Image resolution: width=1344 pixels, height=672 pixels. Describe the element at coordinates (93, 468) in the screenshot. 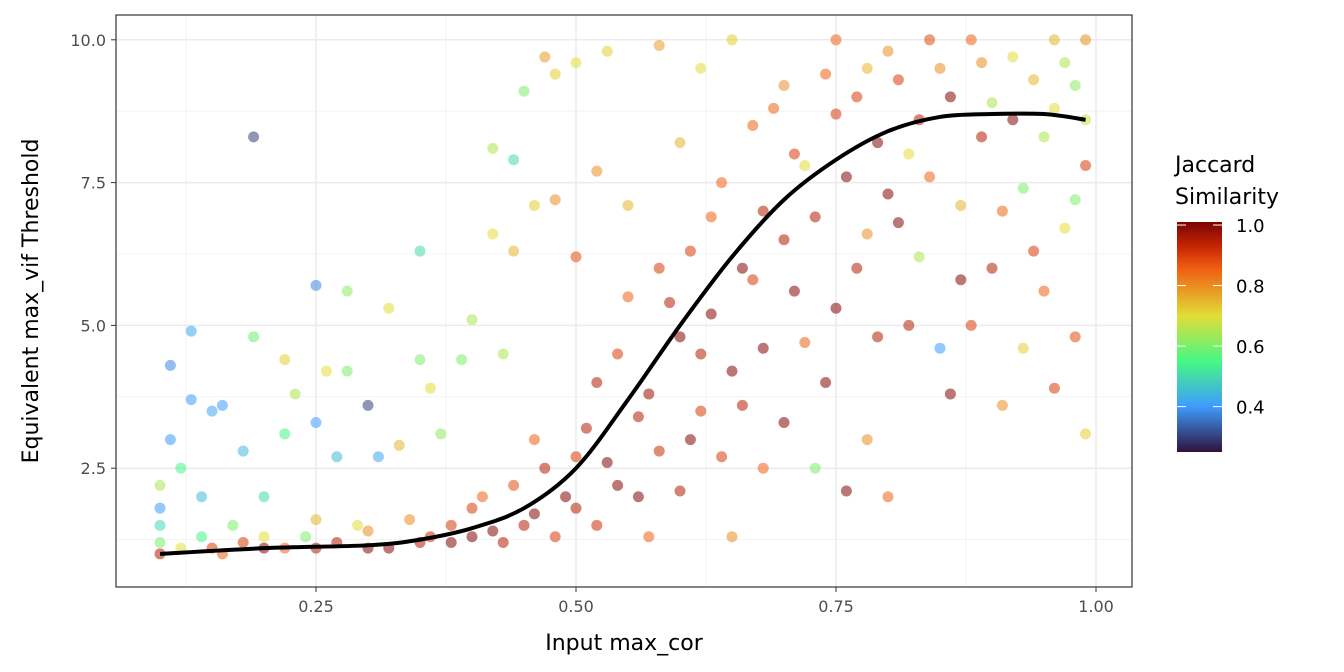

I see `y-tick-label: 2.5` at that location.